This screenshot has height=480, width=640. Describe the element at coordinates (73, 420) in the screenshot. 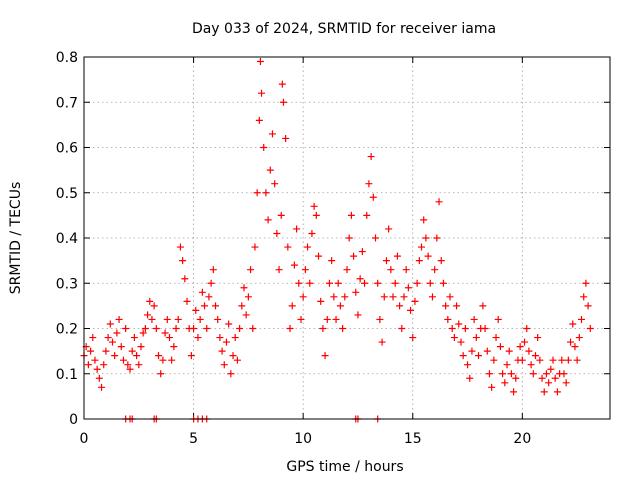

I see `y-tick-label: 0` at that location.